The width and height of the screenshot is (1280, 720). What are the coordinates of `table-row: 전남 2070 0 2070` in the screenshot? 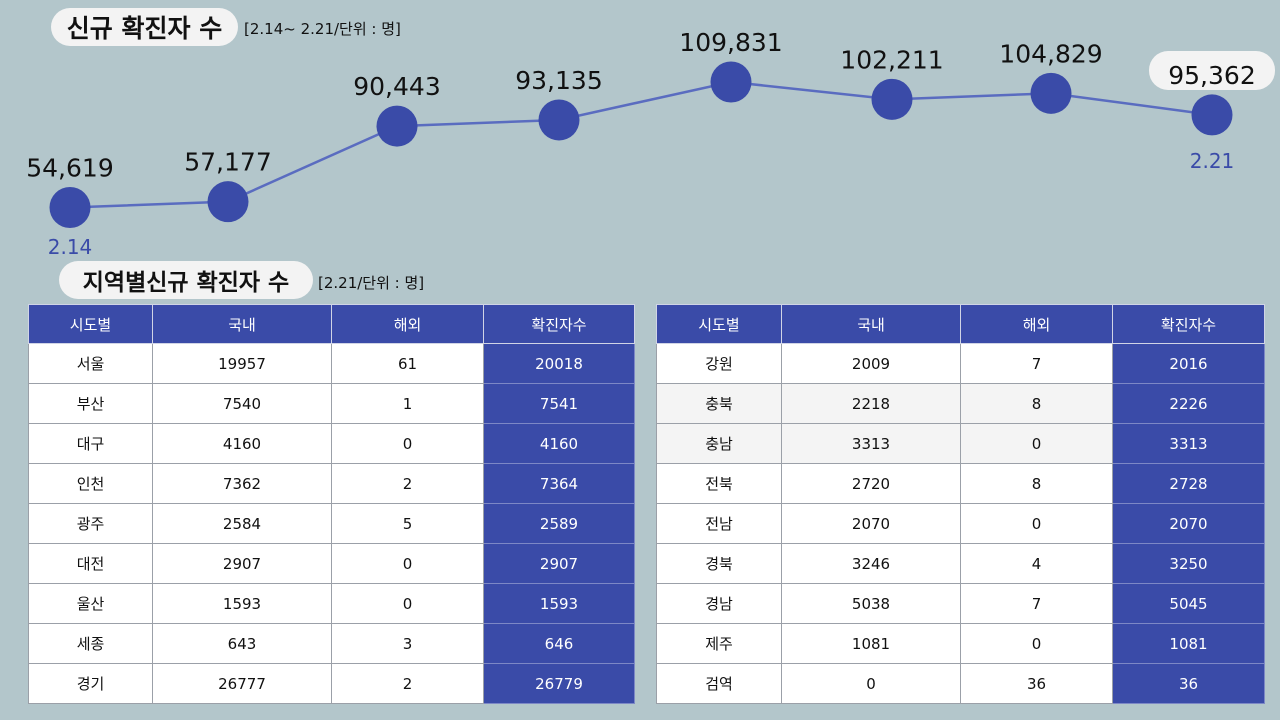 It's located at (960, 523).